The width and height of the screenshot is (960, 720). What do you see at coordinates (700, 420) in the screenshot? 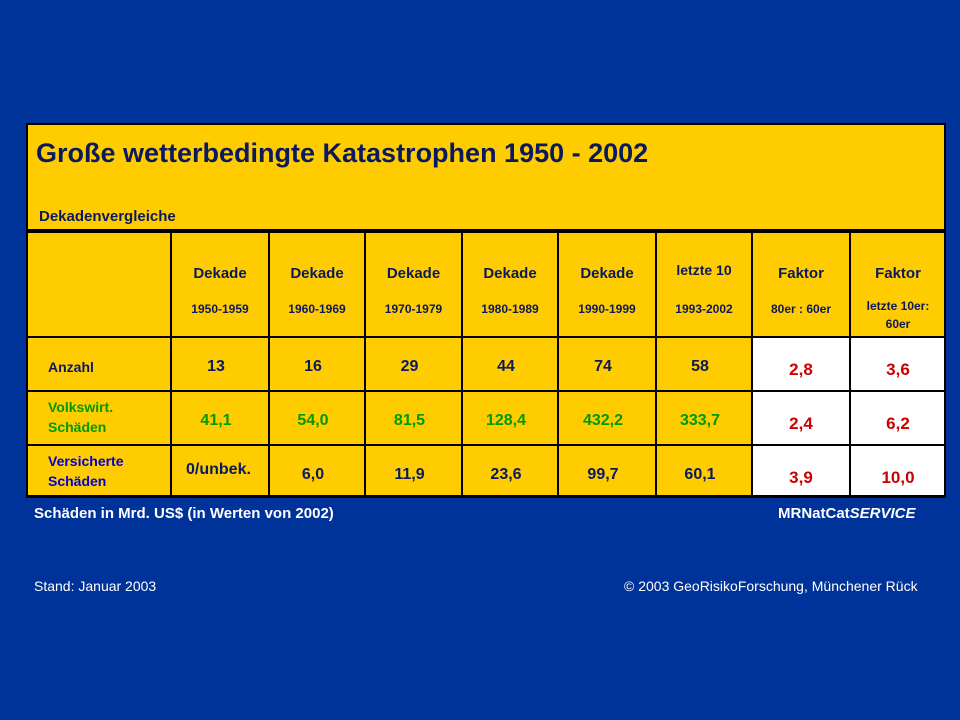
I see `table-value: 333,7` at bounding box center [700, 420].